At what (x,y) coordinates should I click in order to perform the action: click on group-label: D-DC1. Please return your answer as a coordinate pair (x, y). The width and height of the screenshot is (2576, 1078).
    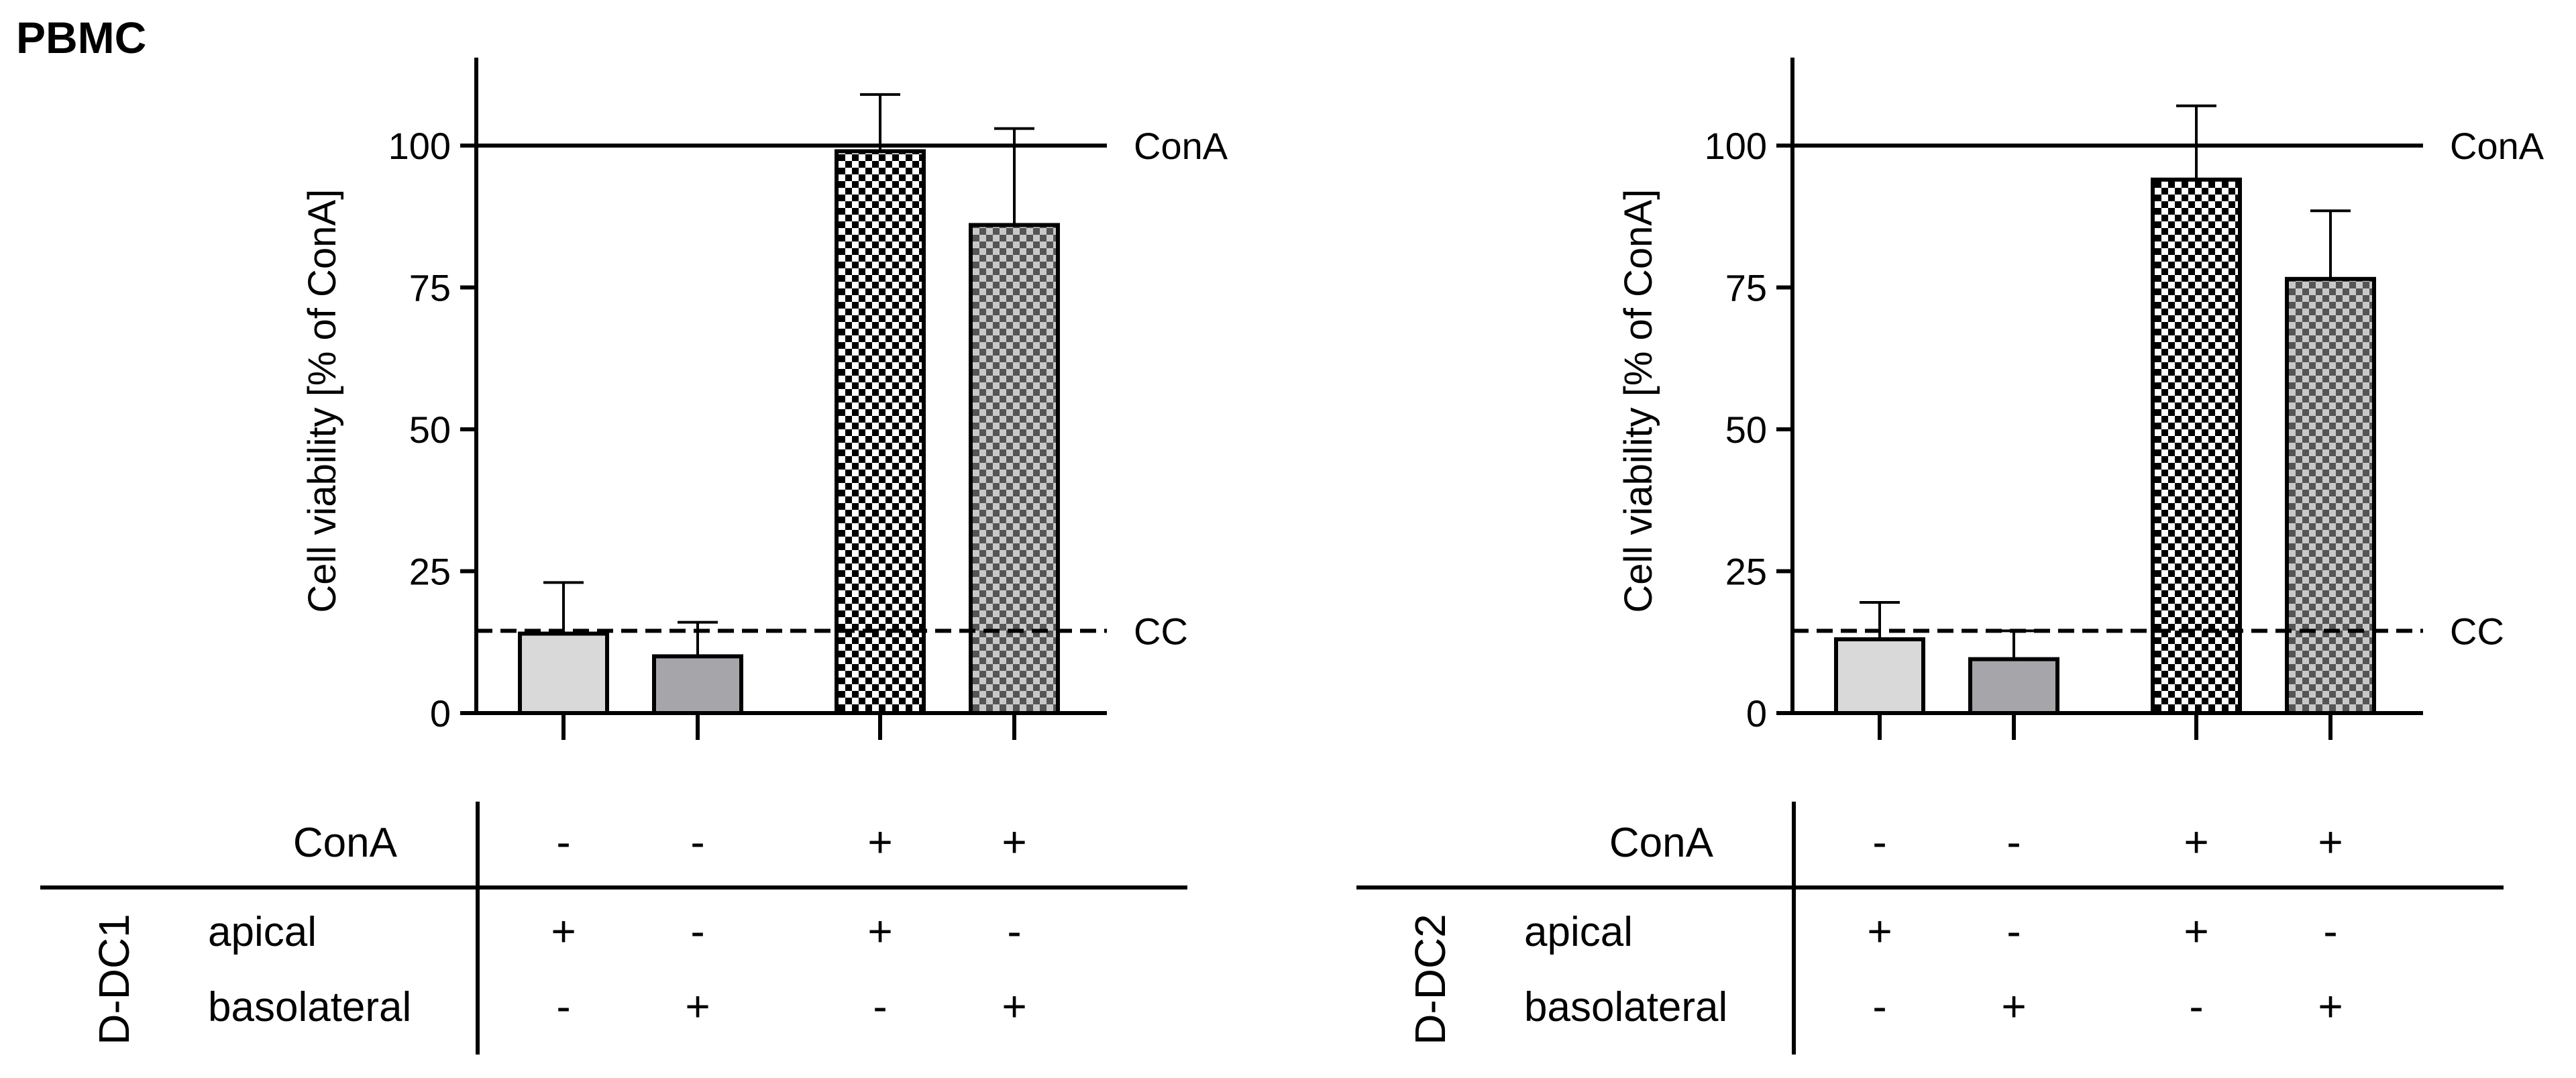
    Looking at the image, I should click on (114, 980).